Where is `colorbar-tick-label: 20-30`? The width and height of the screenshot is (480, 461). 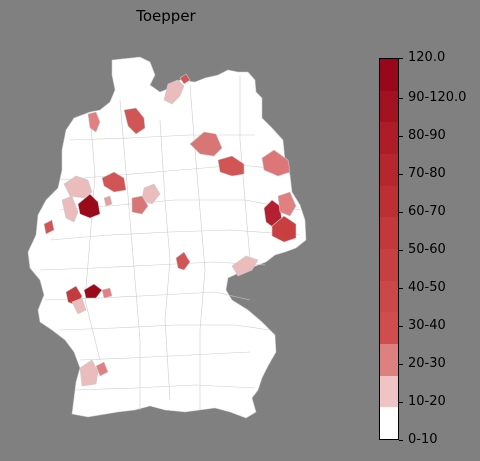 colorbar-tick-label: 20-30 is located at coordinates (427, 363).